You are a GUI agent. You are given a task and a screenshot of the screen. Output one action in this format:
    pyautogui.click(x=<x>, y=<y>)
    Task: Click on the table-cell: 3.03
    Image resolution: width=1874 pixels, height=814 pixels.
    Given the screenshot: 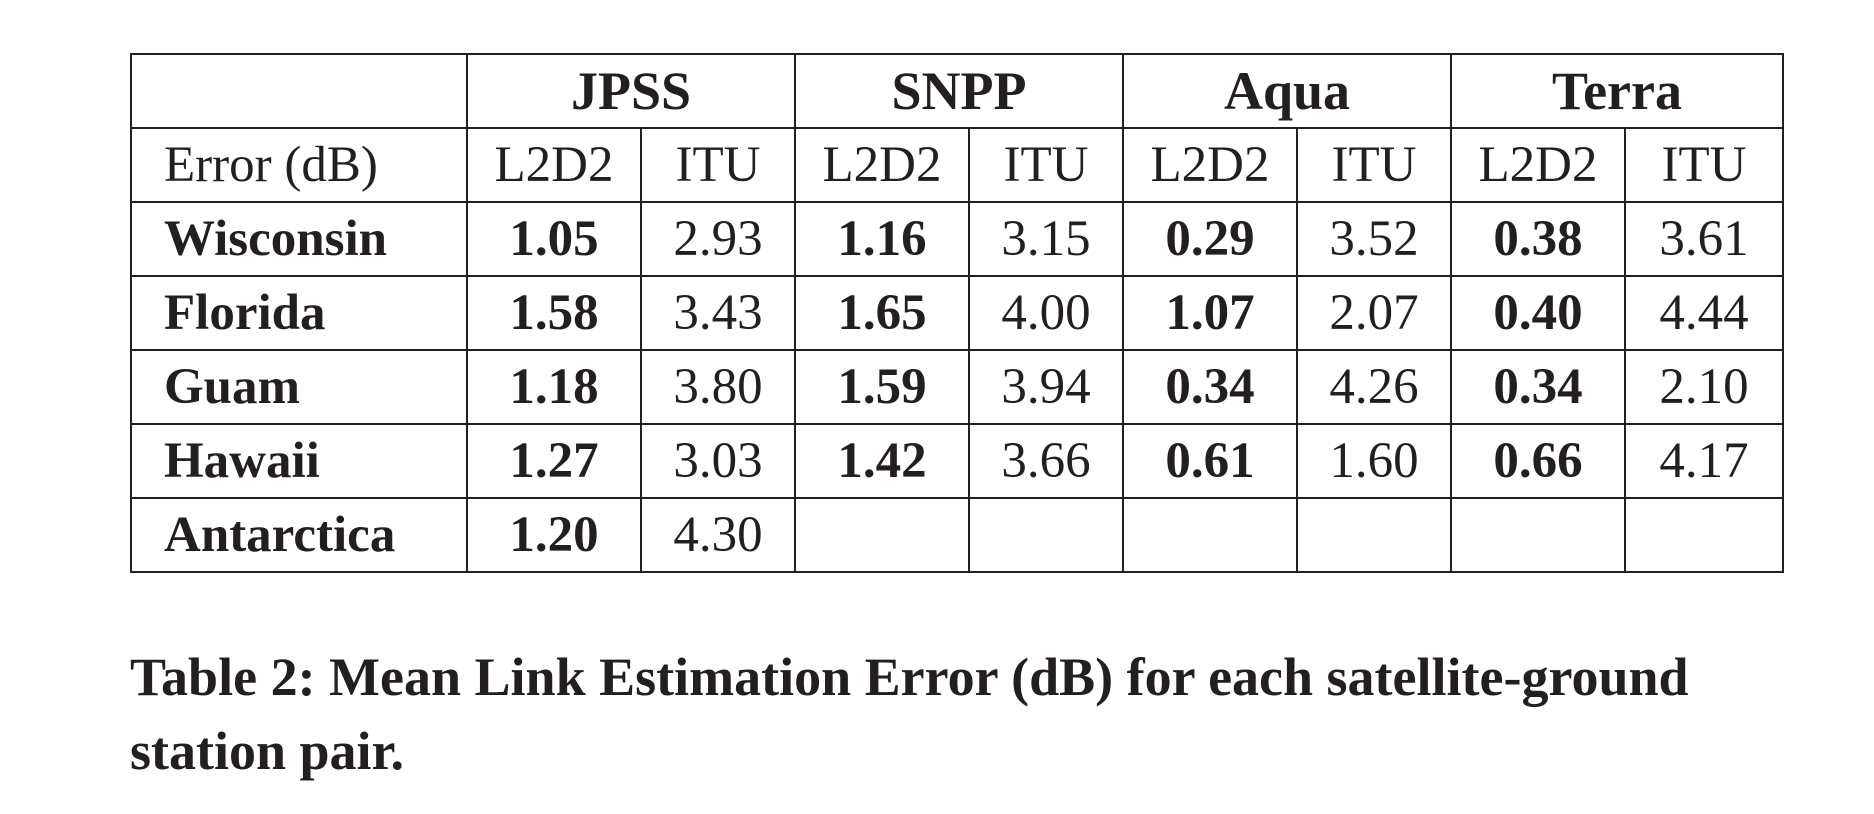 What is the action you would take?
    pyautogui.click(x=718, y=461)
    